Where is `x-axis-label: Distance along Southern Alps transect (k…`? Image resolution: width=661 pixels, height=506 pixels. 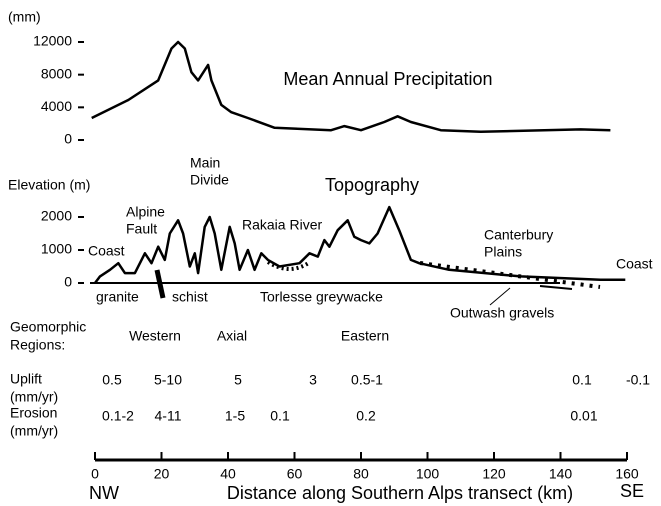 x-axis-label: Distance along Southern Alps transect (k… is located at coordinates (400, 493).